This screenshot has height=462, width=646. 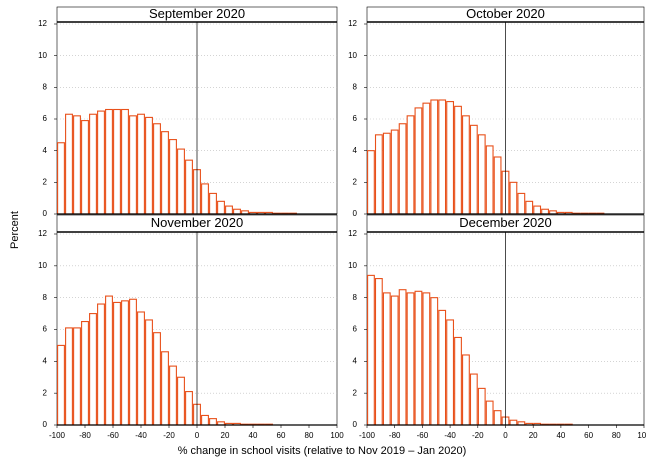 I want to click on panel-title: October 2020, so click(x=505, y=13).